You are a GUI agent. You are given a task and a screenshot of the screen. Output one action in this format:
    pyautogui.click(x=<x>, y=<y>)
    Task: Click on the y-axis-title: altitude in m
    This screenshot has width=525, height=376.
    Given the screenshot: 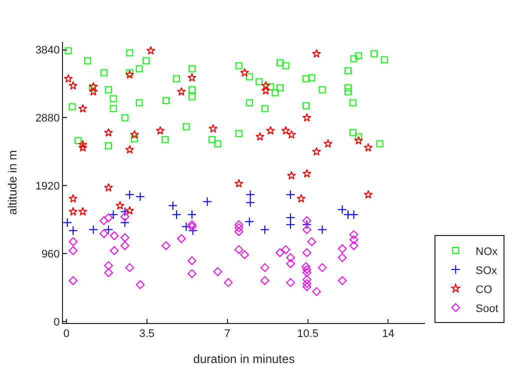 What is the action you would take?
    pyautogui.click(x=13, y=182)
    